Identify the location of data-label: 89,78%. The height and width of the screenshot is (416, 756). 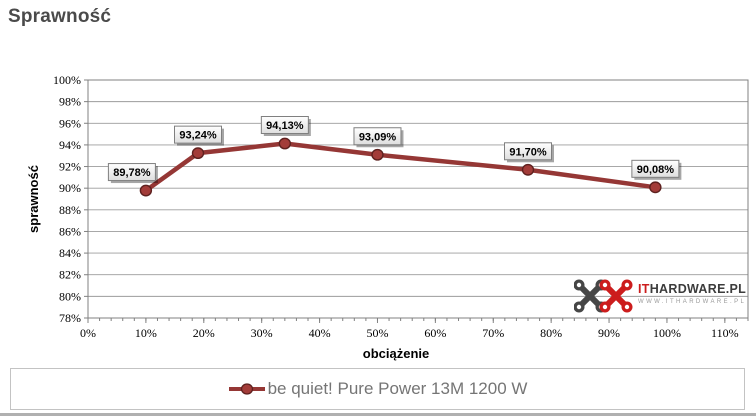
(132, 173).